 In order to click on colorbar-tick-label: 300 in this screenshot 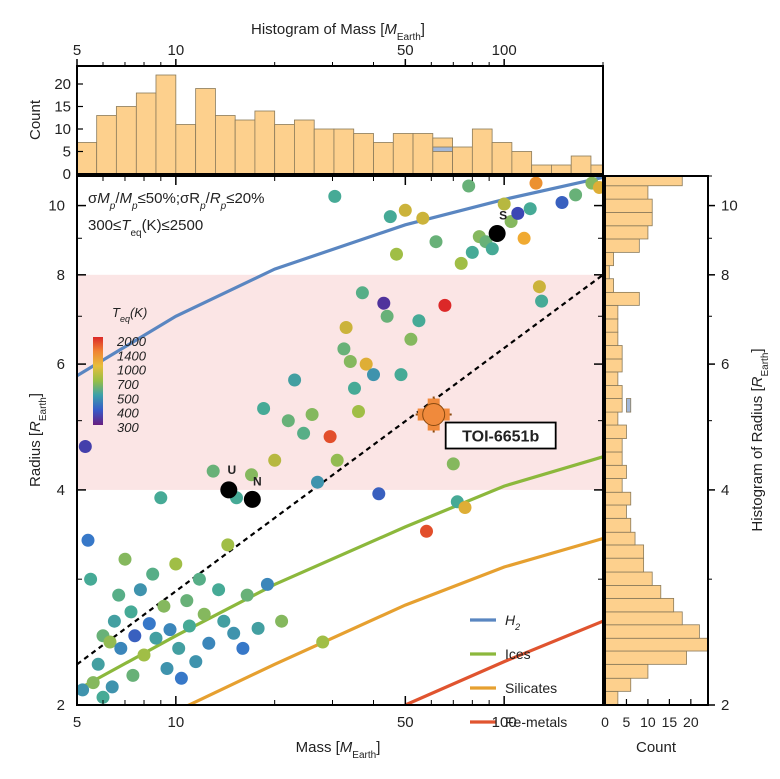, I will do `click(128, 427)`.